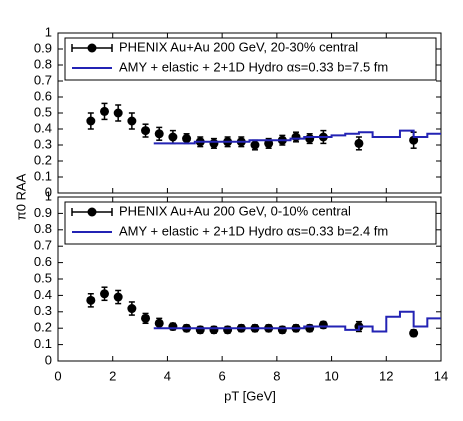 Image resolution: width=463 pixels, height=421 pixels. Describe the element at coordinates (250, 395) in the screenshot. I see `x-axis-label: pT [GeV]` at that location.